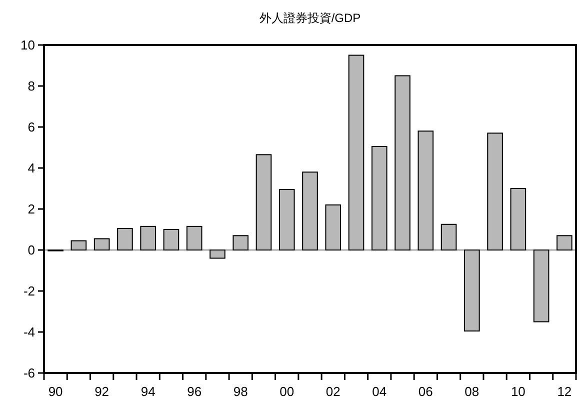  What do you see at coordinates (29, 332) in the screenshot?
I see `y-tick-label: -4` at bounding box center [29, 332].